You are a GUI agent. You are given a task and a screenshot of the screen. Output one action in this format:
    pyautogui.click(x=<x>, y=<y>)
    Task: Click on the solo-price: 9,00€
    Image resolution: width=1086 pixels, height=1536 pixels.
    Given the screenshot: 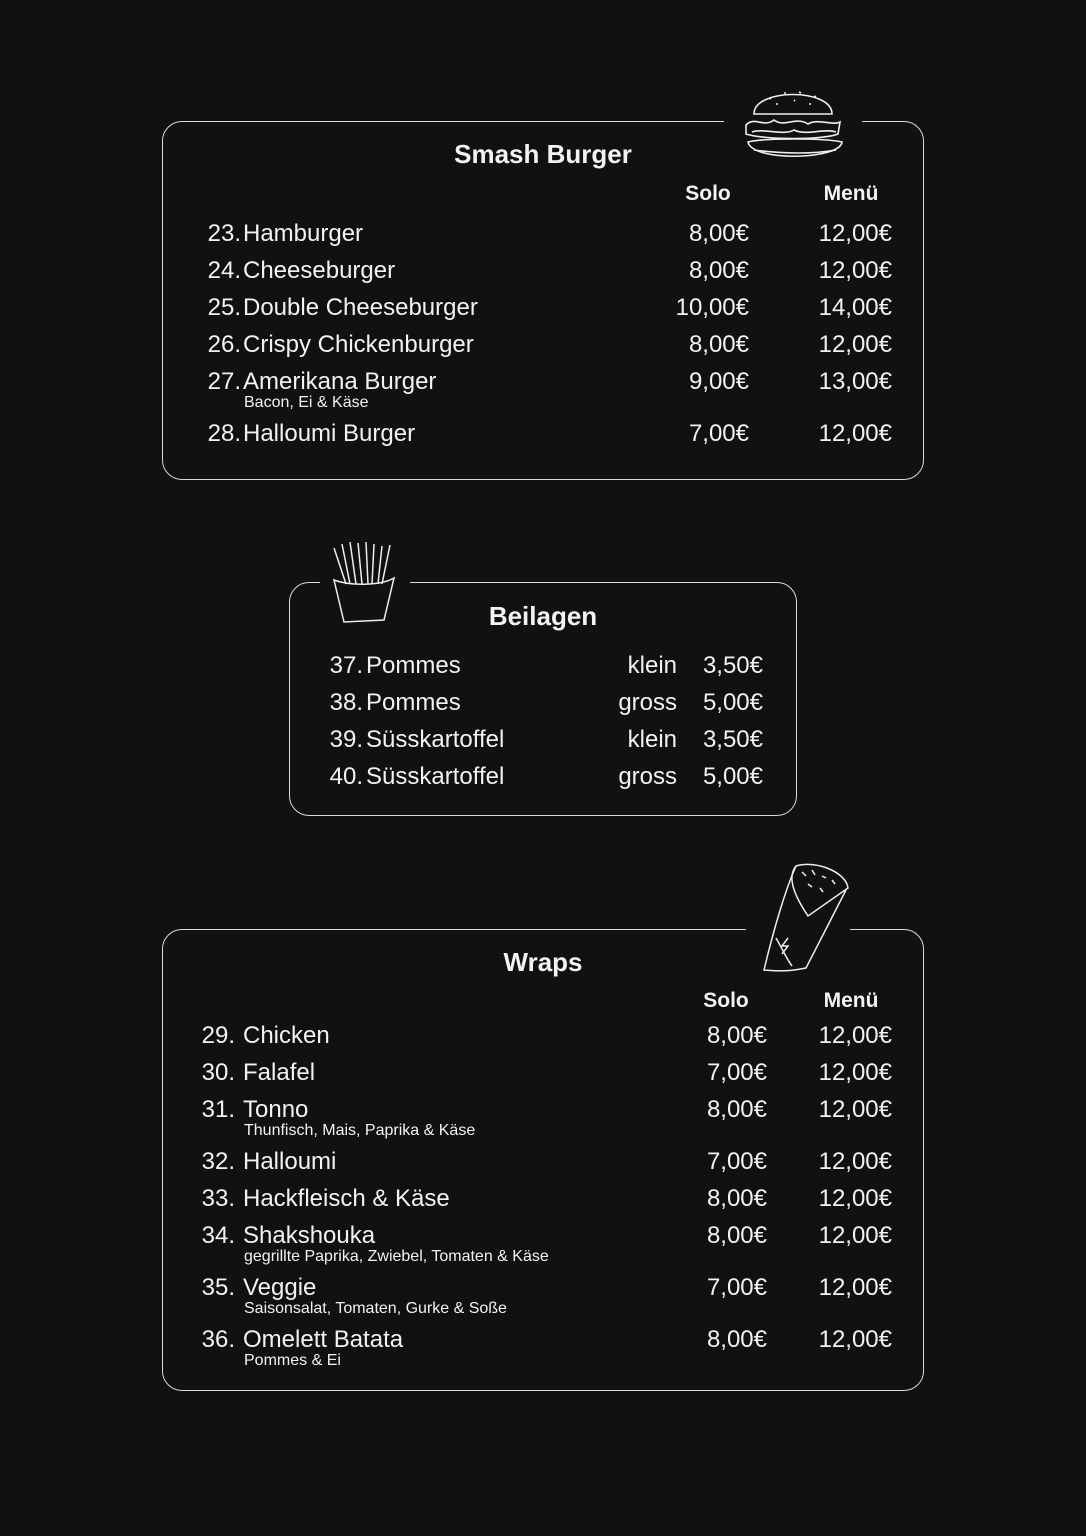 What is the action you would take?
    pyautogui.click(x=718, y=381)
    